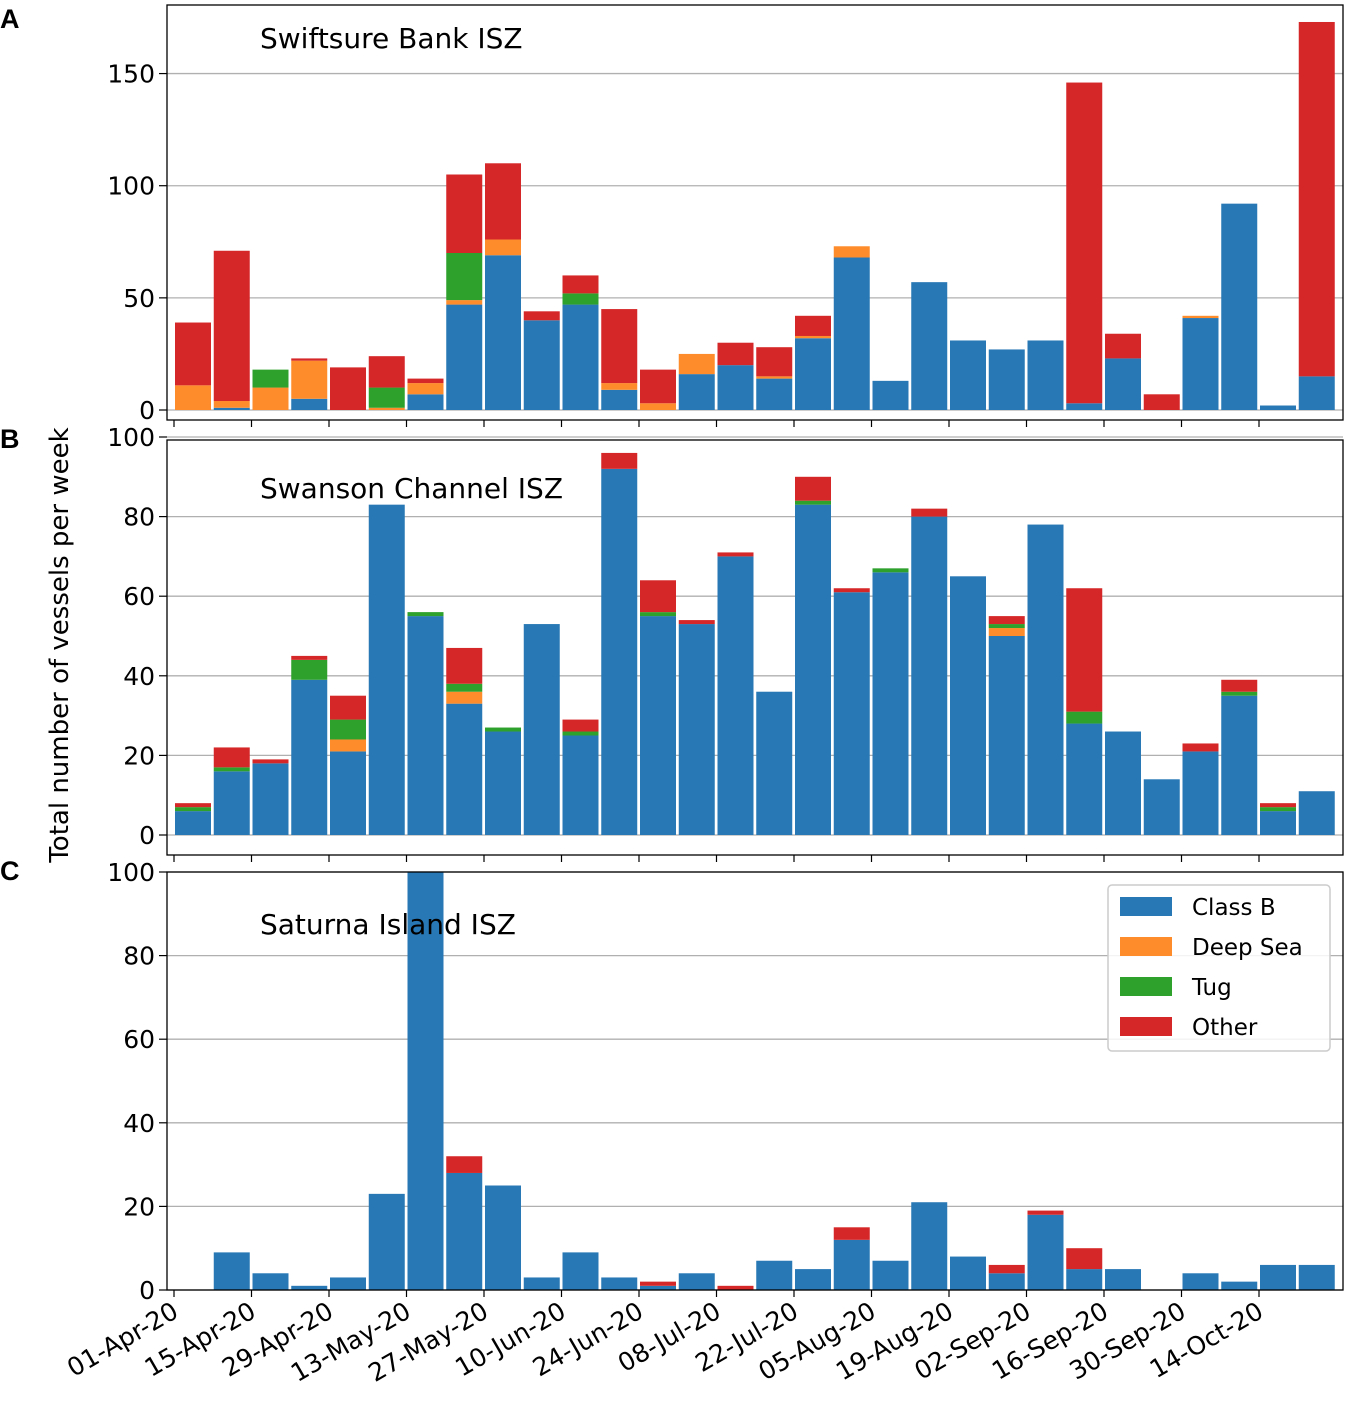 The height and width of the screenshot is (1418, 1350). I want to click on y-tick-label: 50, so click(139, 298).